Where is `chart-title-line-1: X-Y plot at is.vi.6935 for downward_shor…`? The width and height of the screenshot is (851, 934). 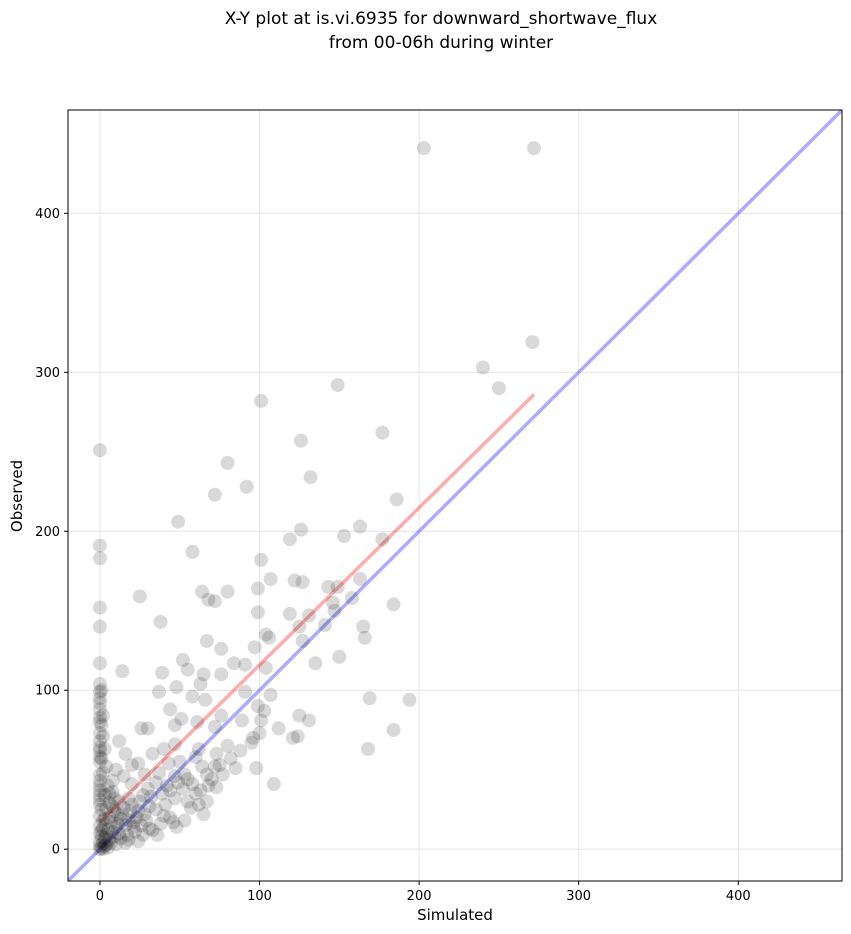
chart-title-line-1: X-Y plot at is.vi.6935 for downward_shor… is located at coordinates (441, 19).